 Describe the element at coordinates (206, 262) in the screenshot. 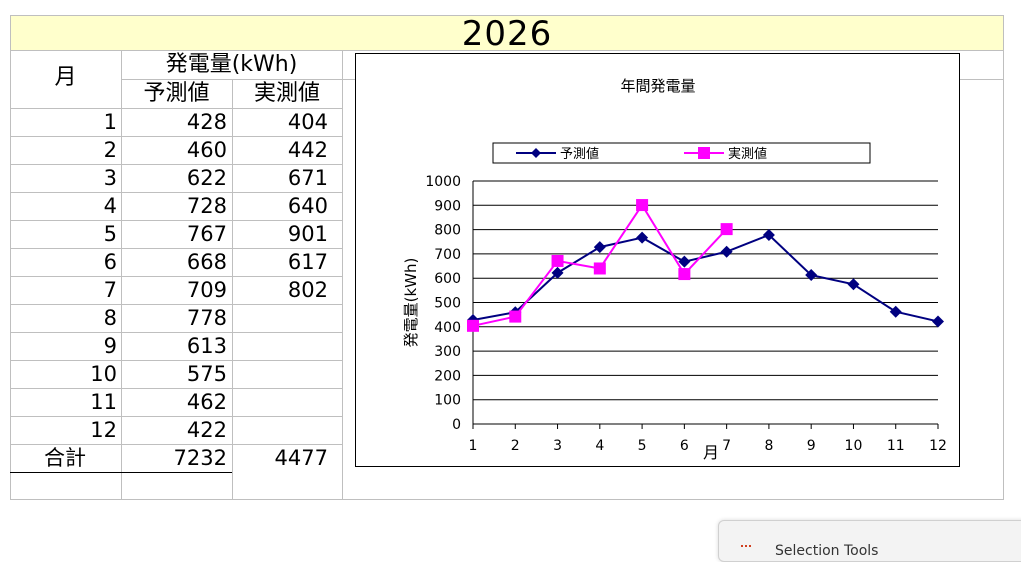

I see `forecast-cell: 668` at that location.